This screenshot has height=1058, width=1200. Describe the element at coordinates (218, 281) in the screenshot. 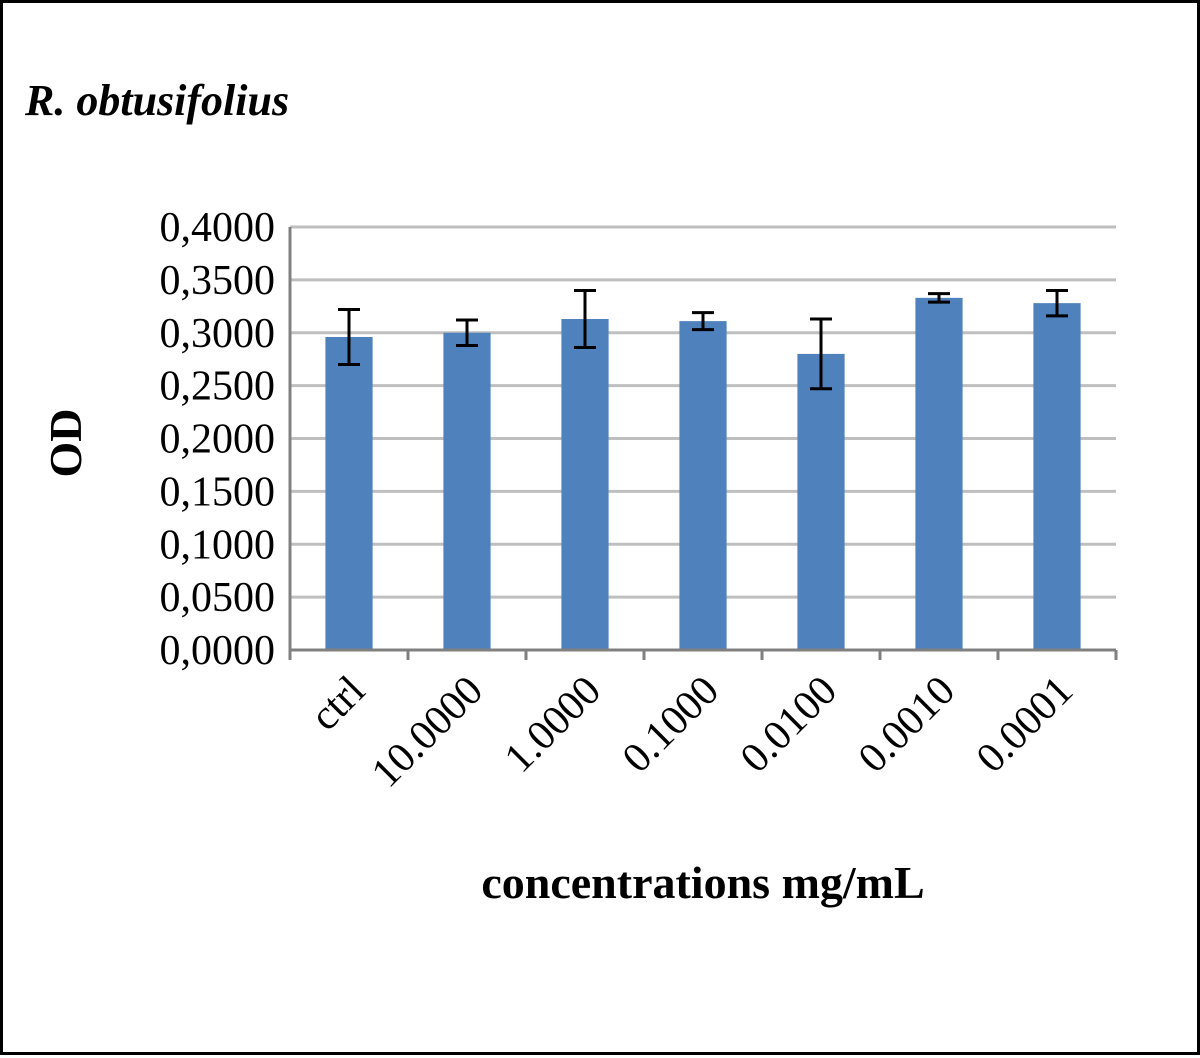

I see `y-tick-label: 0,3500` at that location.